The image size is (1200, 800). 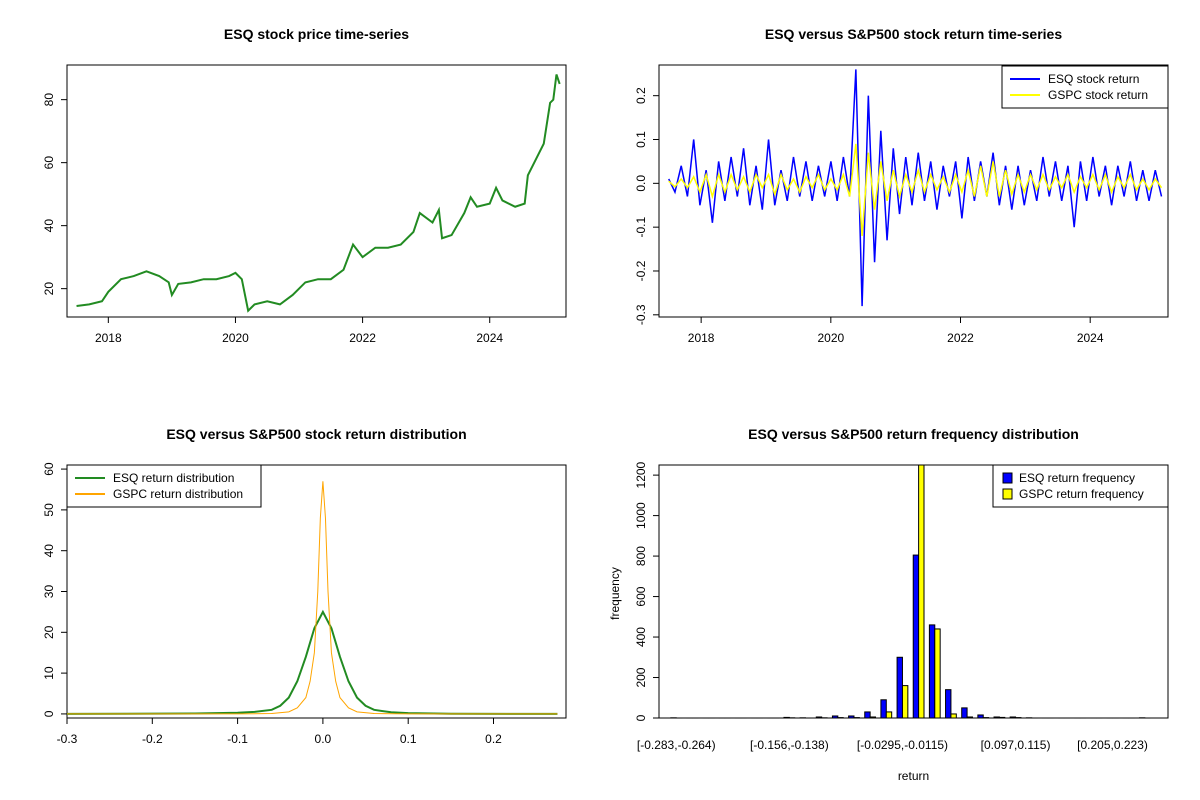 What do you see at coordinates (1098, 95) in the screenshot?
I see `legend-label: GSPC stock return` at bounding box center [1098, 95].